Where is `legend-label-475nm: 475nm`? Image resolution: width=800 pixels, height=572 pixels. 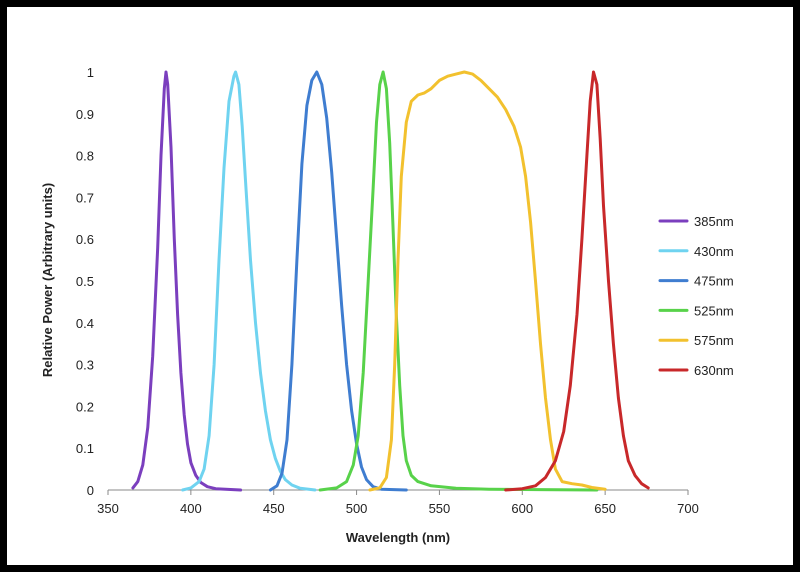
legend-label-475nm: 475nm is located at coordinates (714, 281).